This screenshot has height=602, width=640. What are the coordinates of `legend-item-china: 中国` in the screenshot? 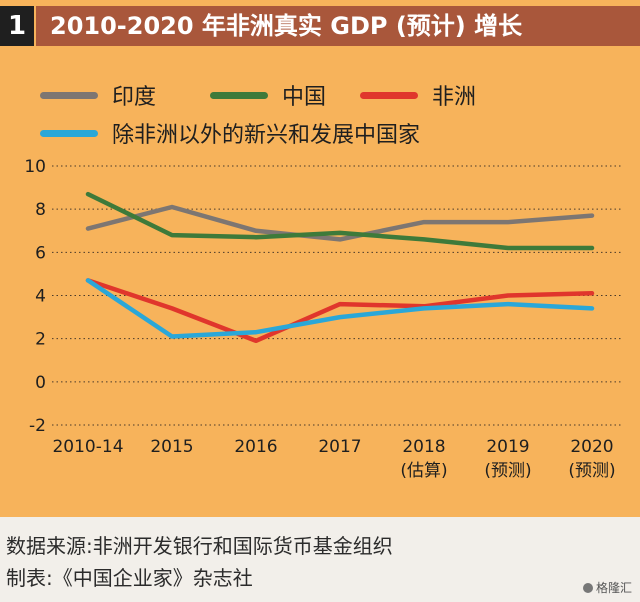 It's located at (268, 95).